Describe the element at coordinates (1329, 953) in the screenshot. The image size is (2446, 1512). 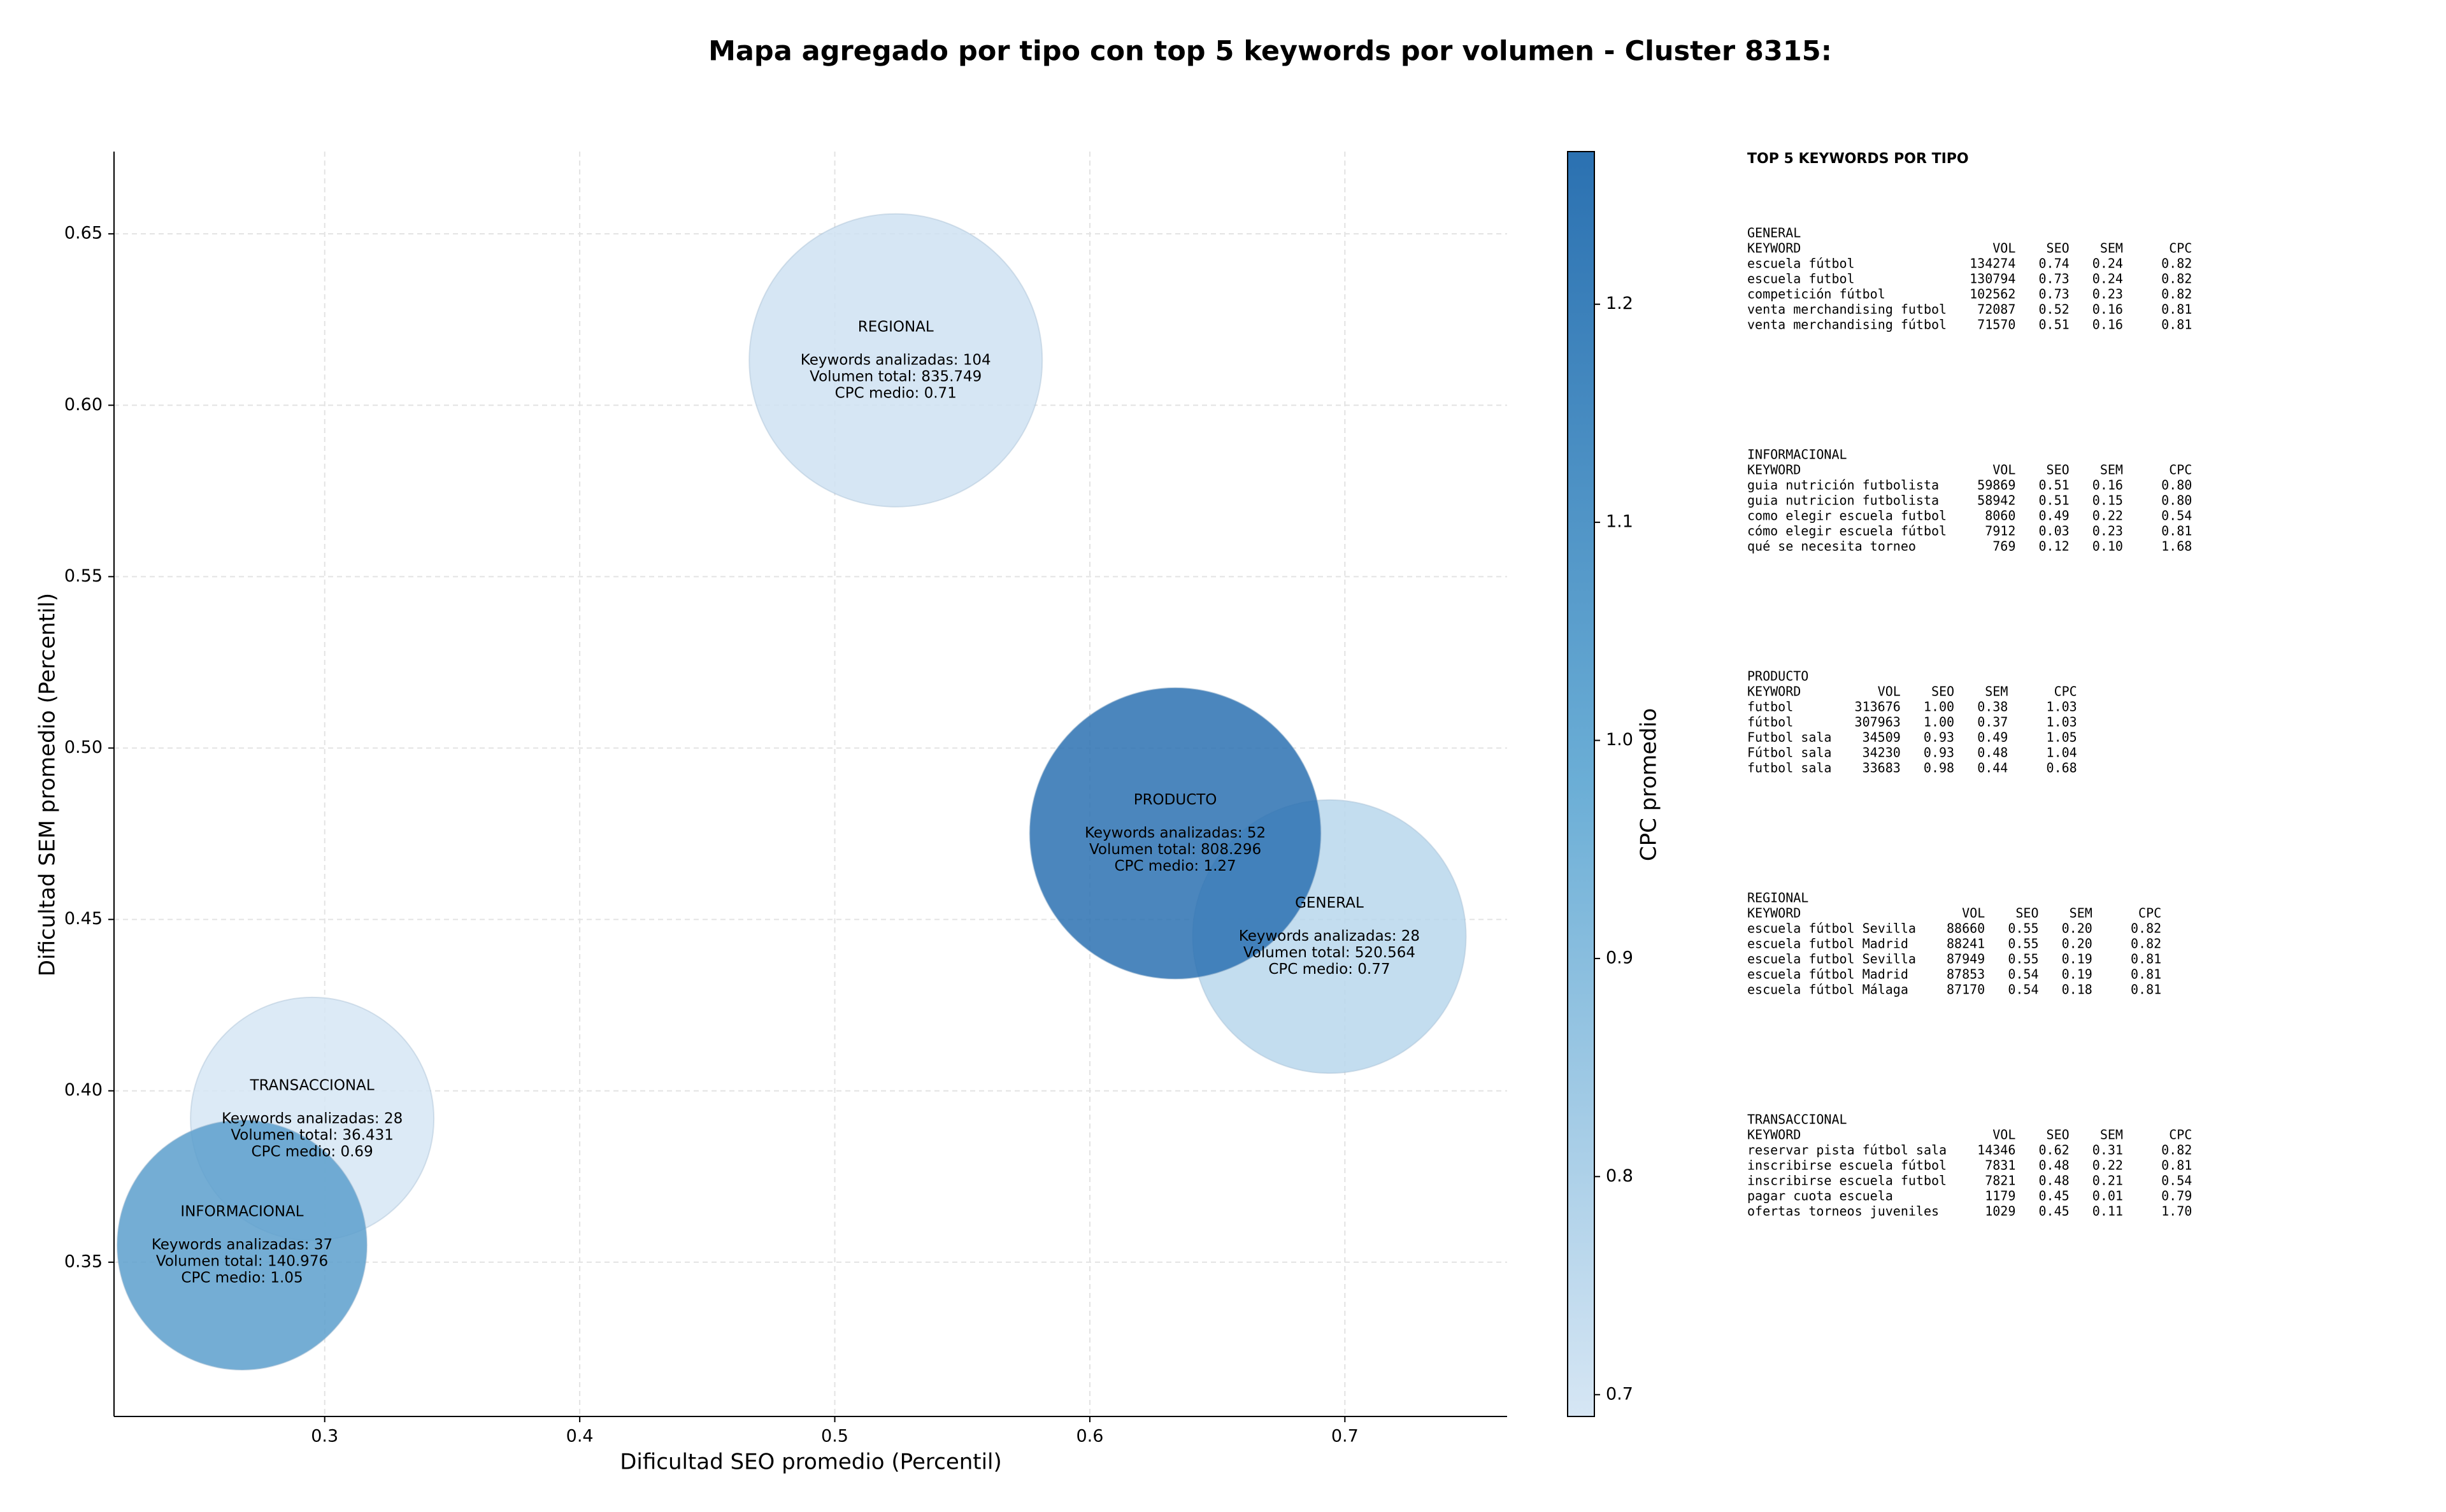
I see `bubble-label: Volumen total: 520.564` at that location.